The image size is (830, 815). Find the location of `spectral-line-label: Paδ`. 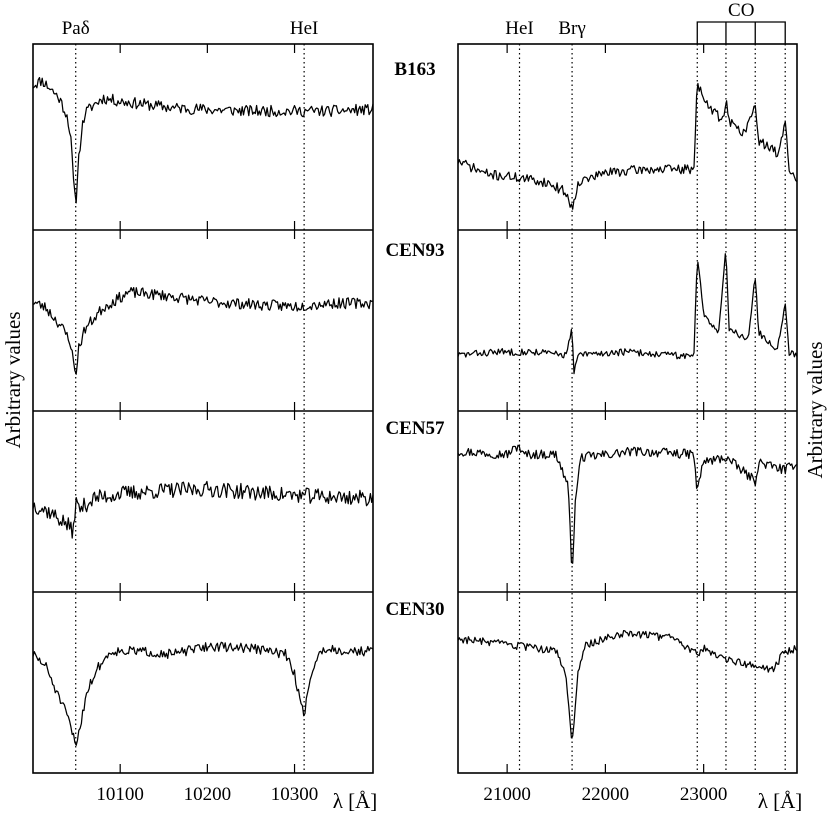

spectral-line-label: Paδ is located at coordinates (76, 28).